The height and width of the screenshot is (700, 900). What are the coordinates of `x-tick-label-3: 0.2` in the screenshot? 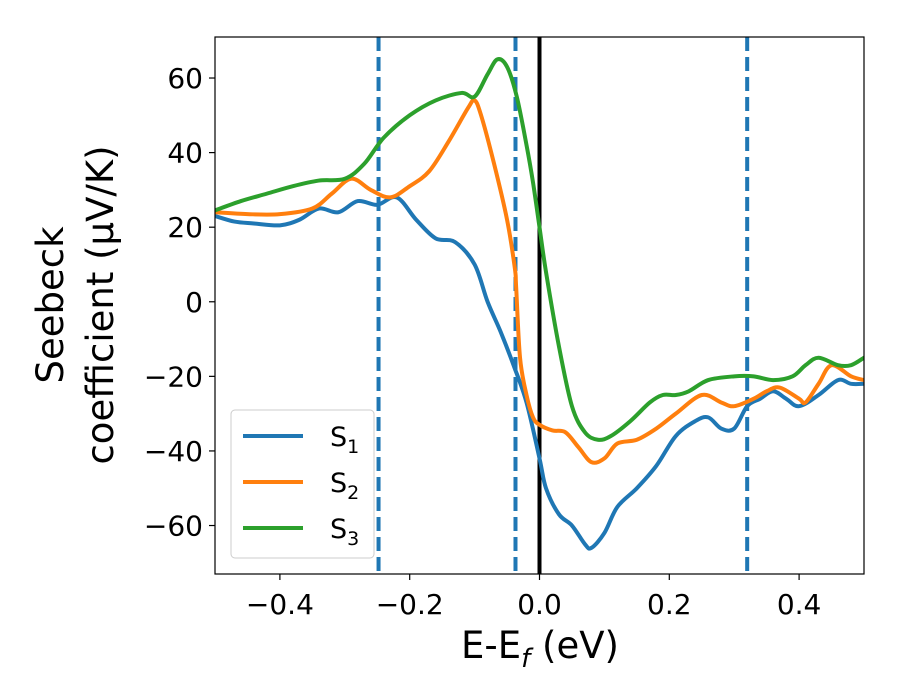 It's located at (669, 604).